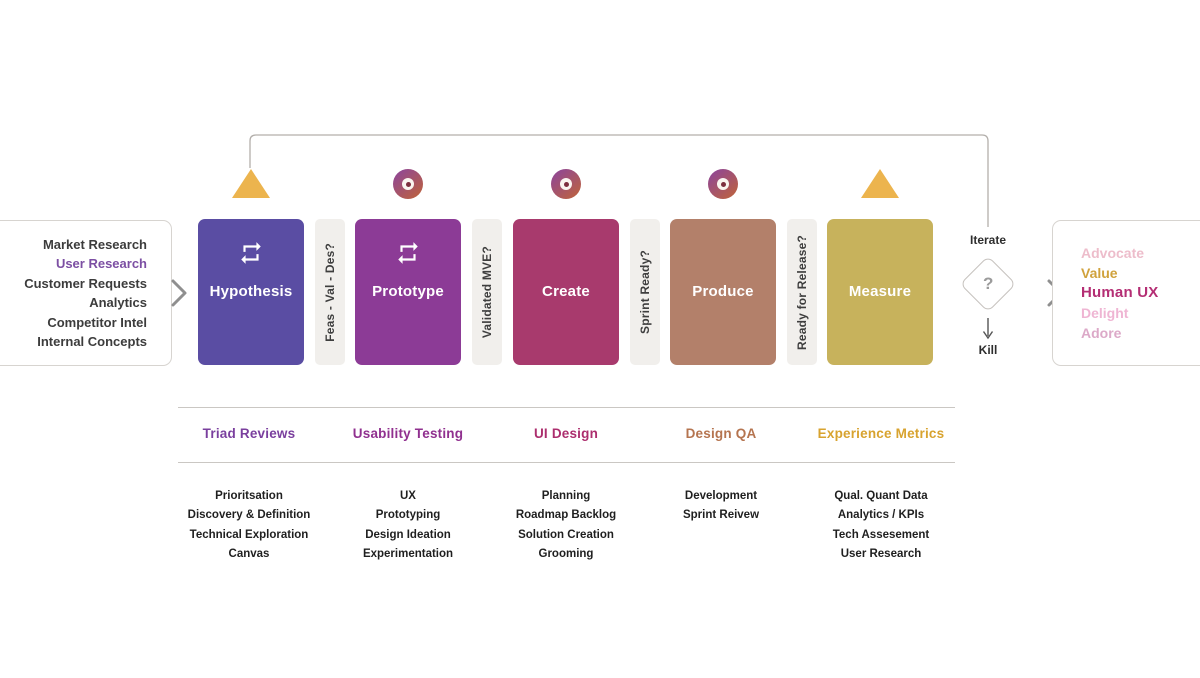  What do you see at coordinates (1101, 333) in the screenshot?
I see `outcome-item: Adore` at bounding box center [1101, 333].